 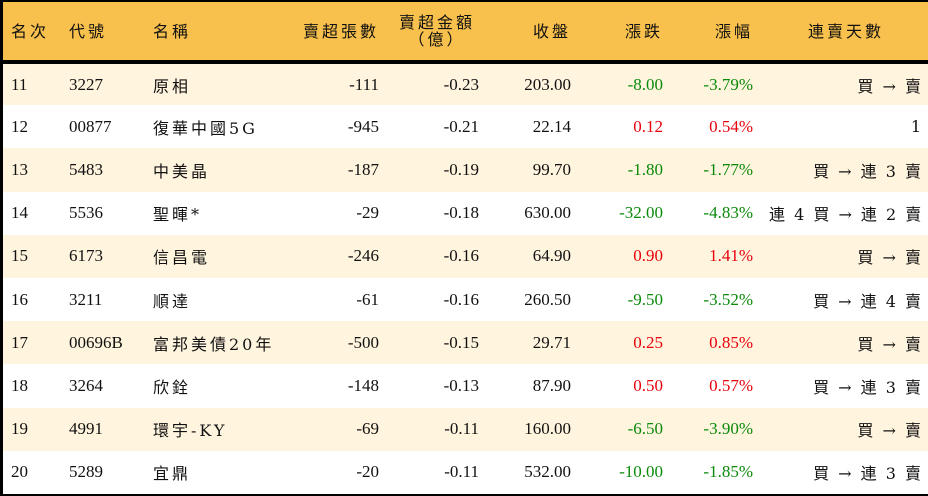 I want to click on cell-code: 5483, so click(x=86, y=169).